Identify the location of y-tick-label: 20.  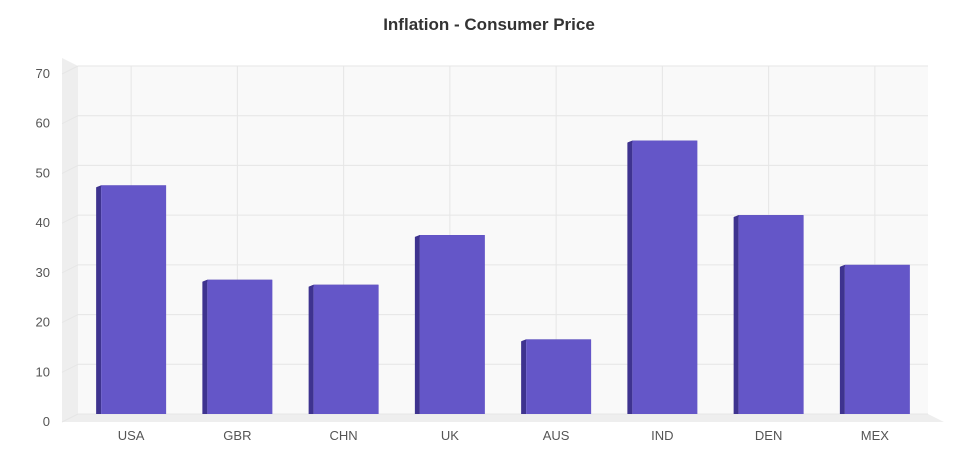
(43, 322).